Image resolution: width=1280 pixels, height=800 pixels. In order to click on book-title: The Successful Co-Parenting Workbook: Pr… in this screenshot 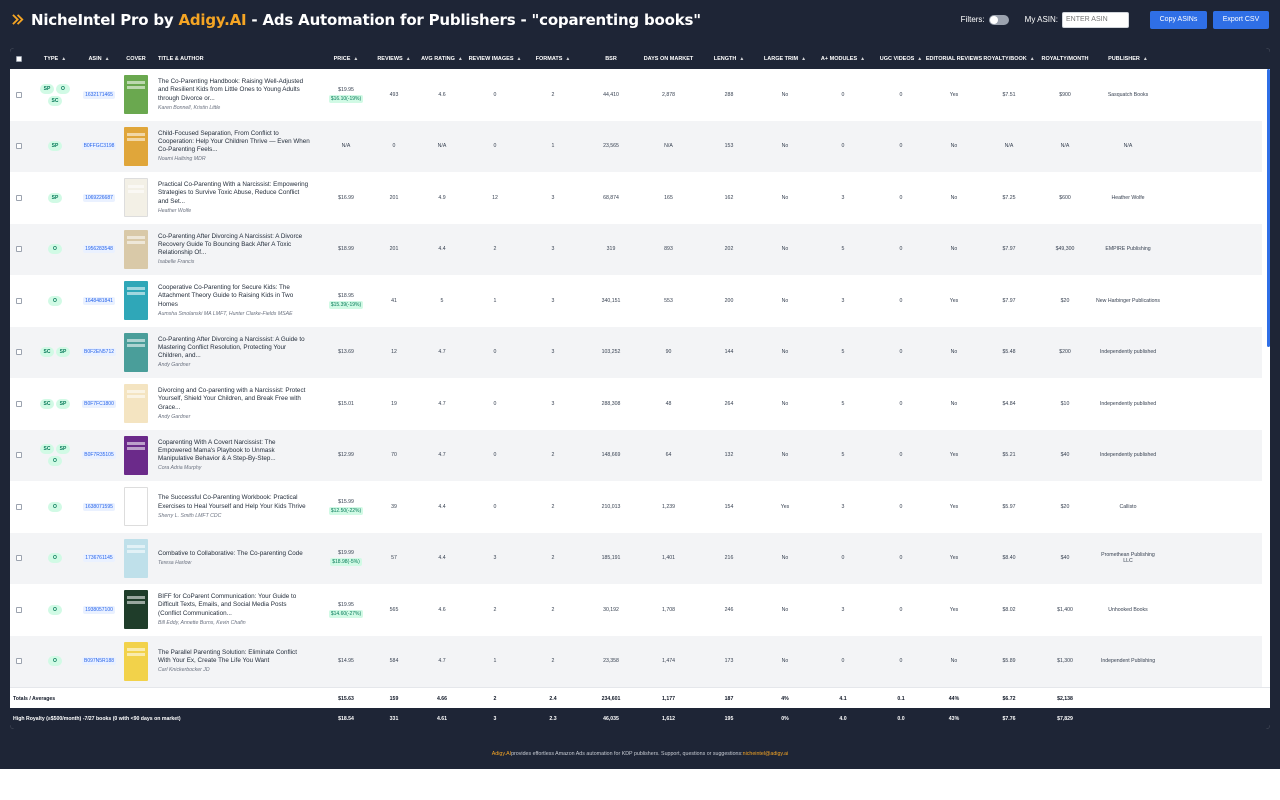, I will do `click(232, 502)`.